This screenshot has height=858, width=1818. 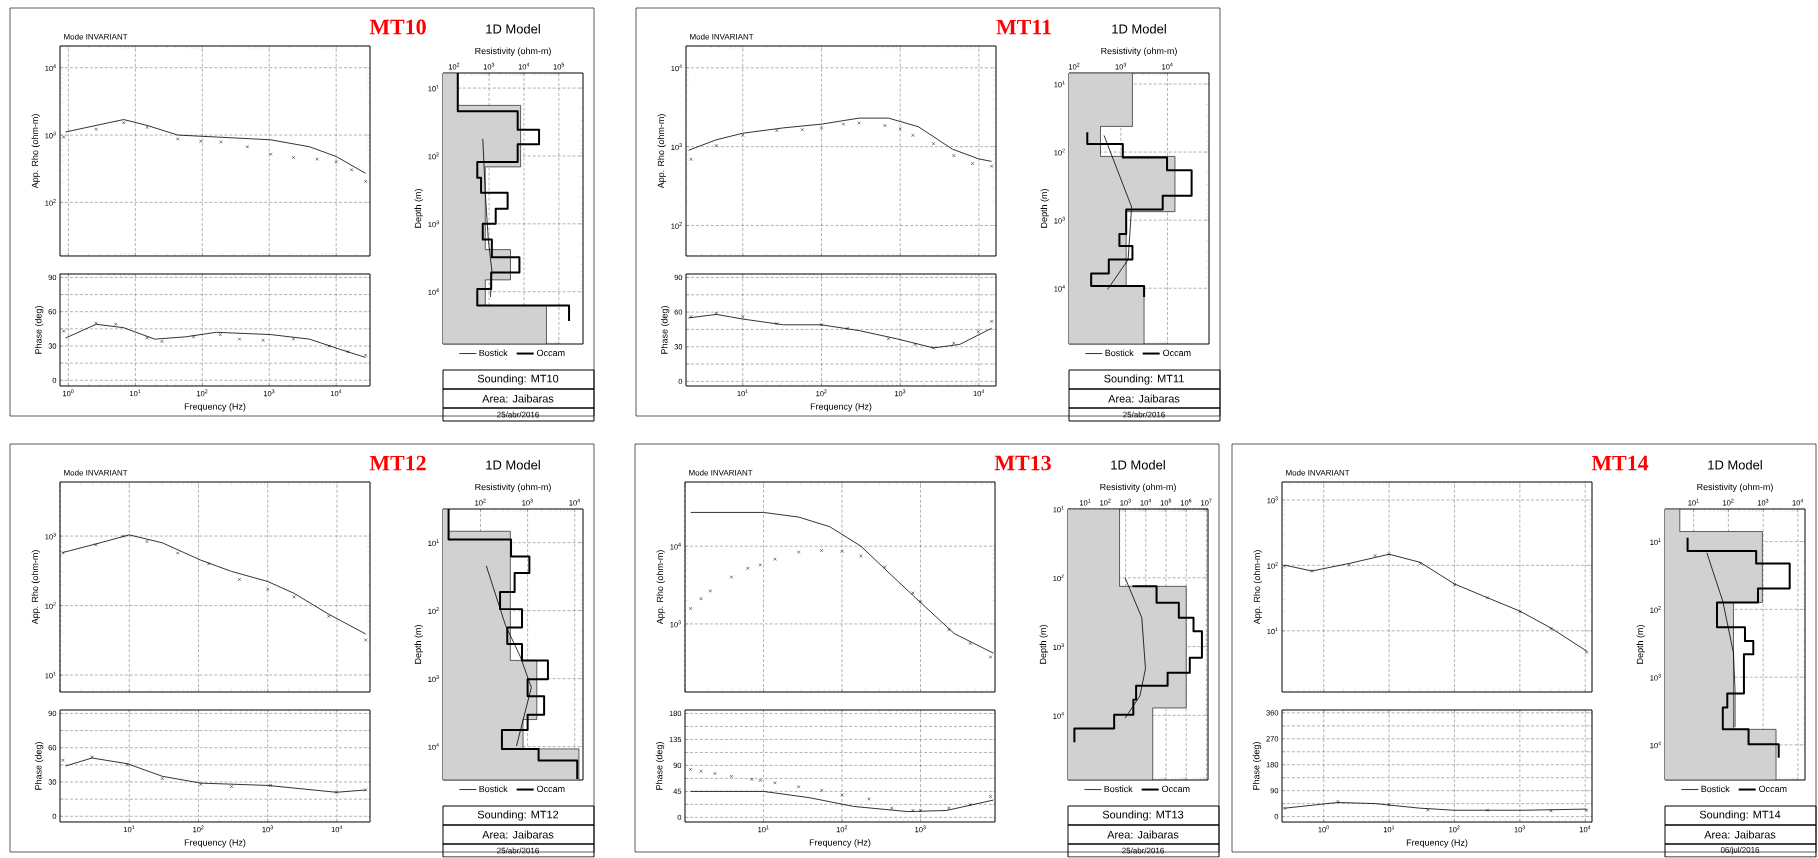 What do you see at coordinates (518, 379) in the screenshot?
I see `text: Sounding: MT10` at bounding box center [518, 379].